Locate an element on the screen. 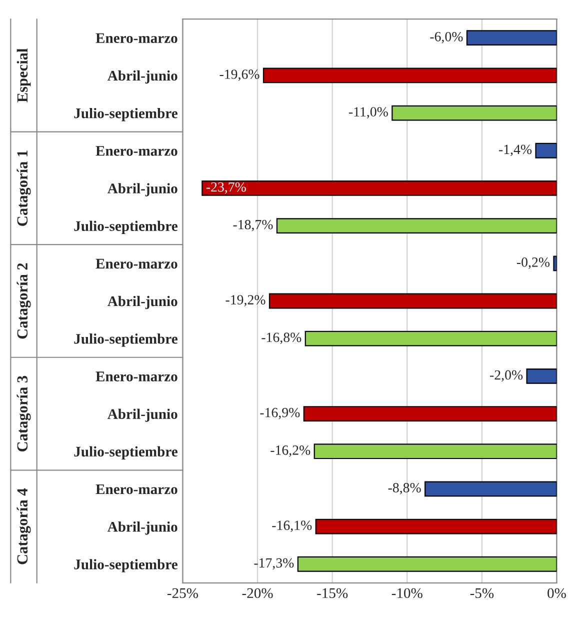 This screenshot has width=571, height=635. text: Catagoría 4 is located at coordinates (23, 526).